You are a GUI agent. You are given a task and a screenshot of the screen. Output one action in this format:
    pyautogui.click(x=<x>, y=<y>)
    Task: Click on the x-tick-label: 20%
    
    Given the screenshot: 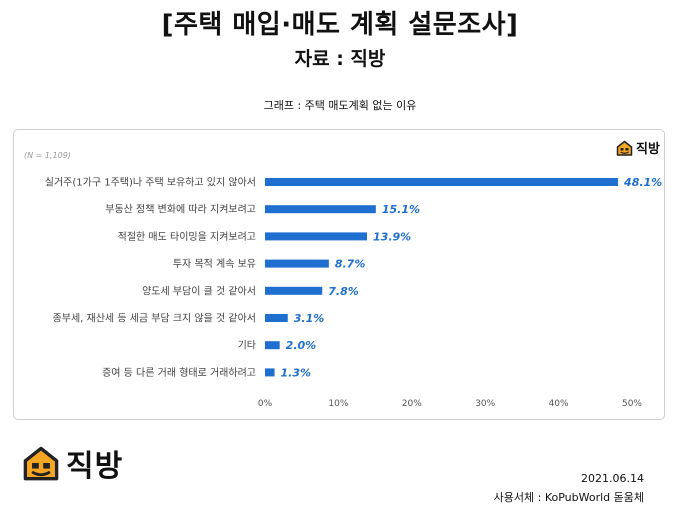 What is the action you would take?
    pyautogui.click(x=412, y=404)
    